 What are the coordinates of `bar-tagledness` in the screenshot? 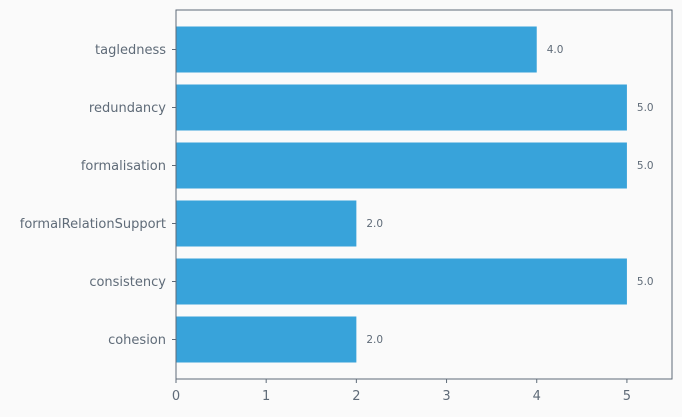 It's located at (356, 49).